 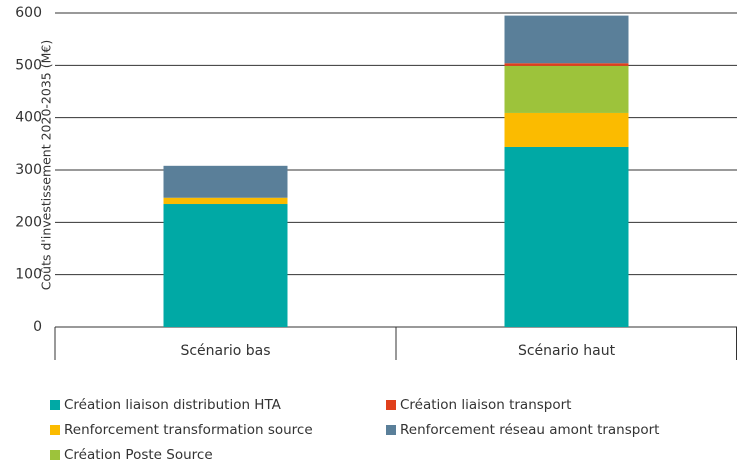 I want to click on y-tick-label: 100, so click(x=28, y=275).